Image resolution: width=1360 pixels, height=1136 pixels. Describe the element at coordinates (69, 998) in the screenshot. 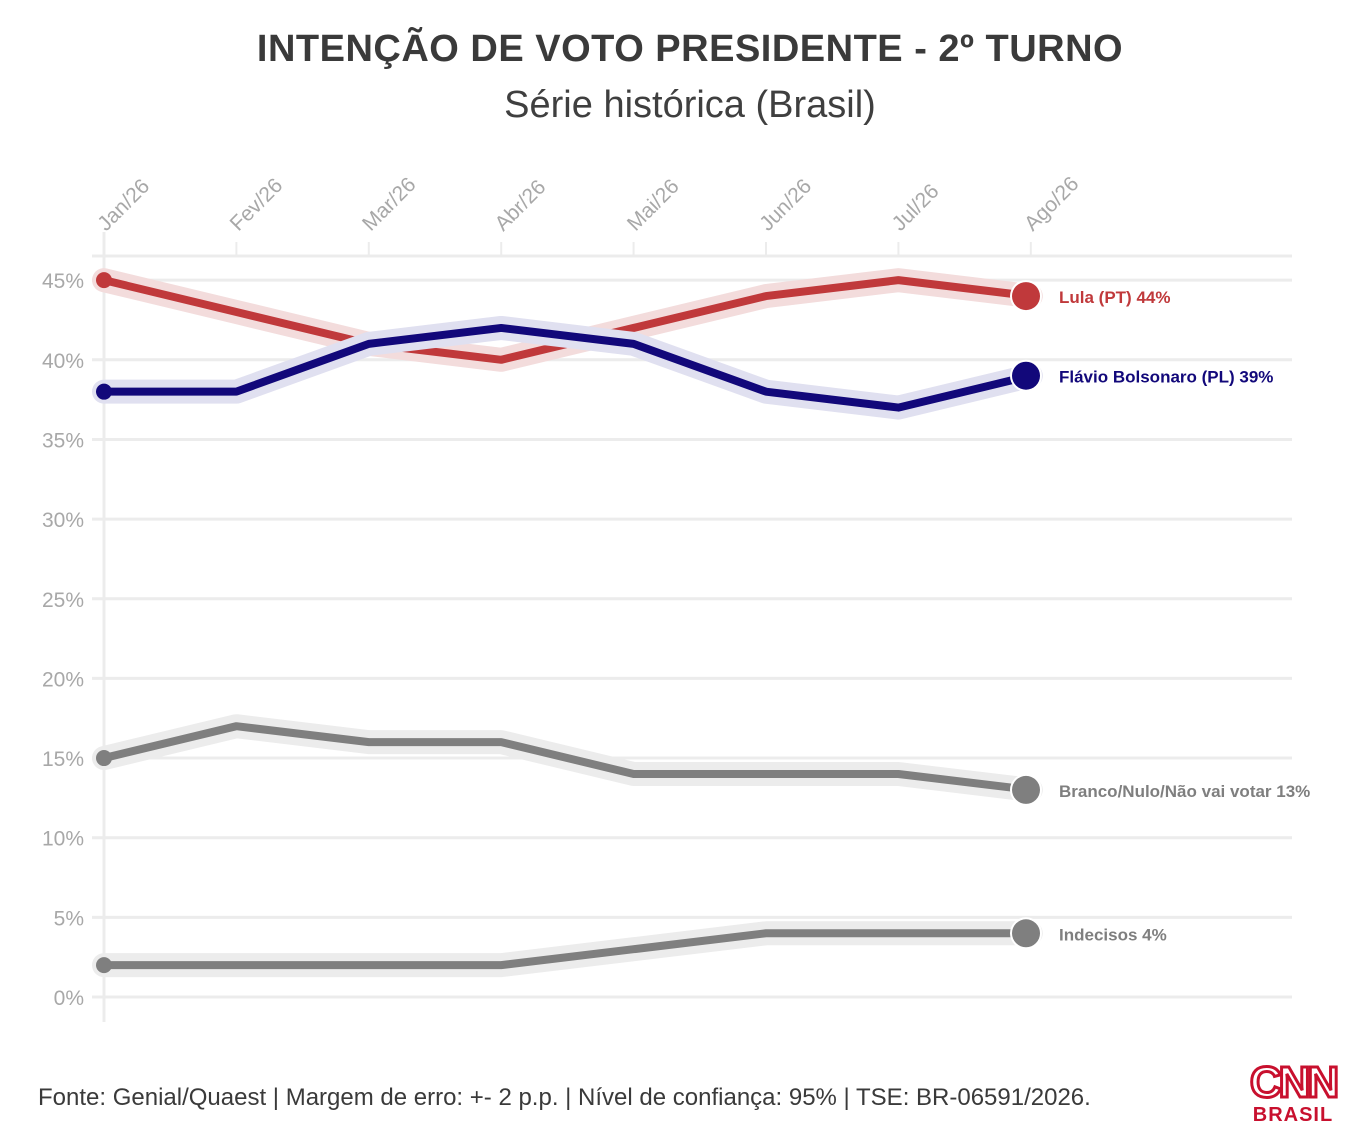

I see `y-tick-label: 0%` at that location.